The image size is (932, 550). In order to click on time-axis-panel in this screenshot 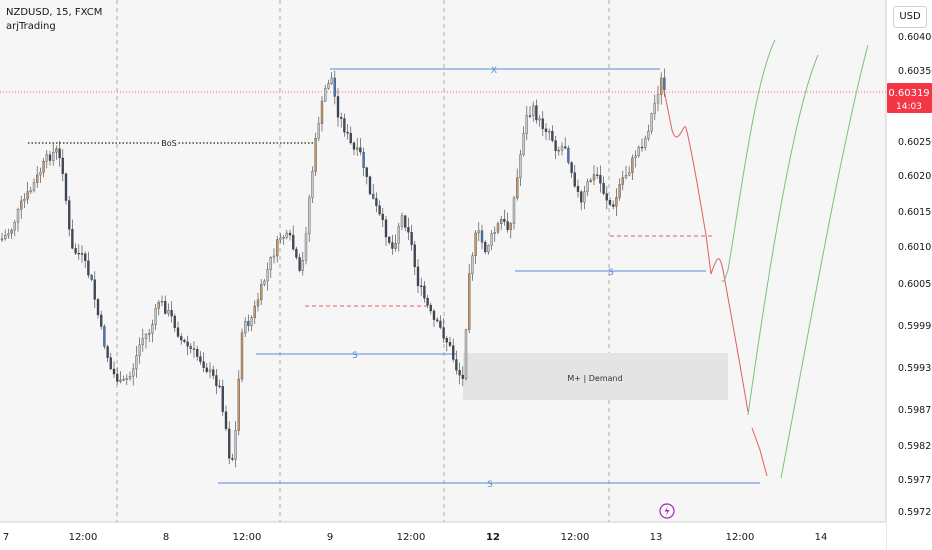, I will do `click(443, 536)`.